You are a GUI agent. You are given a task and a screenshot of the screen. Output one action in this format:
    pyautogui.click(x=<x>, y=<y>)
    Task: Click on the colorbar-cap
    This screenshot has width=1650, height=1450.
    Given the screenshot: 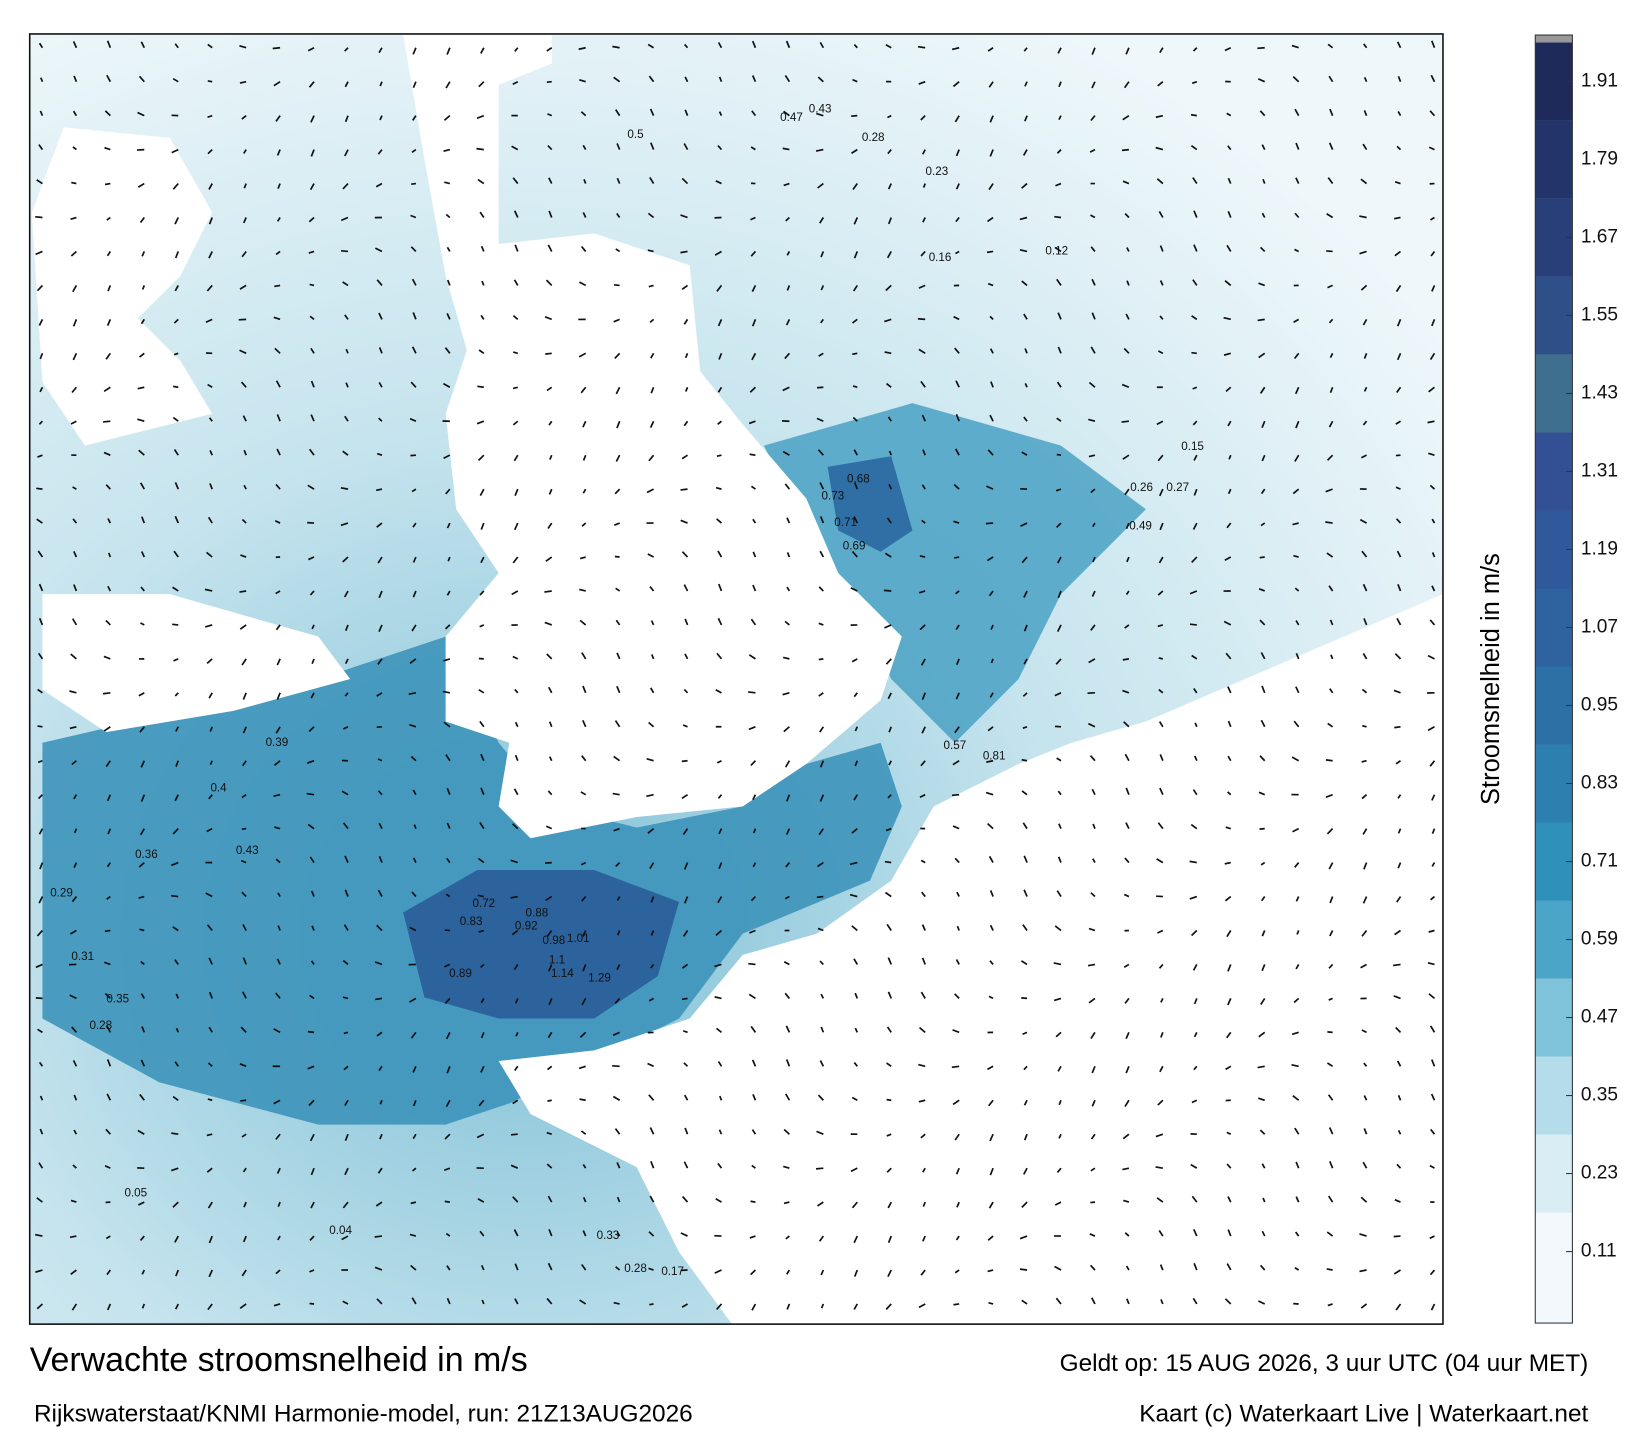 What is the action you would take?
    pyautogui.click(x=1554, y=39)
    